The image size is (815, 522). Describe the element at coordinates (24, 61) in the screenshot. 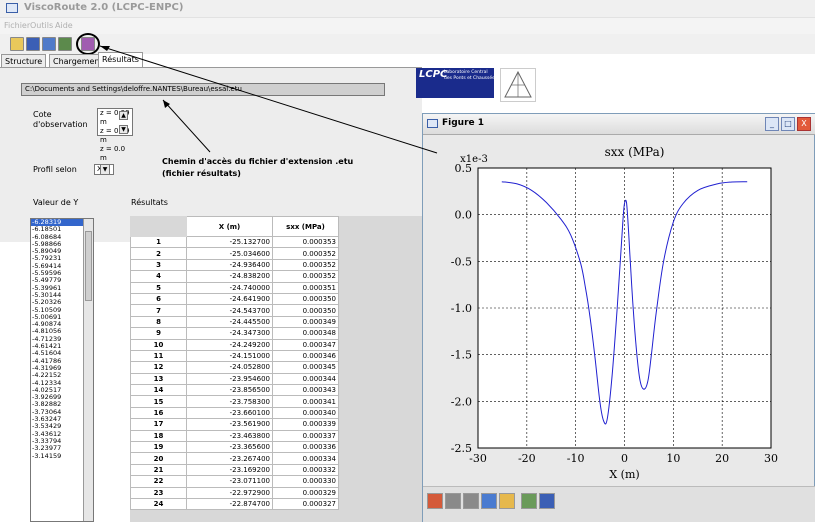

I see `tab-structure: Structure` at that location.